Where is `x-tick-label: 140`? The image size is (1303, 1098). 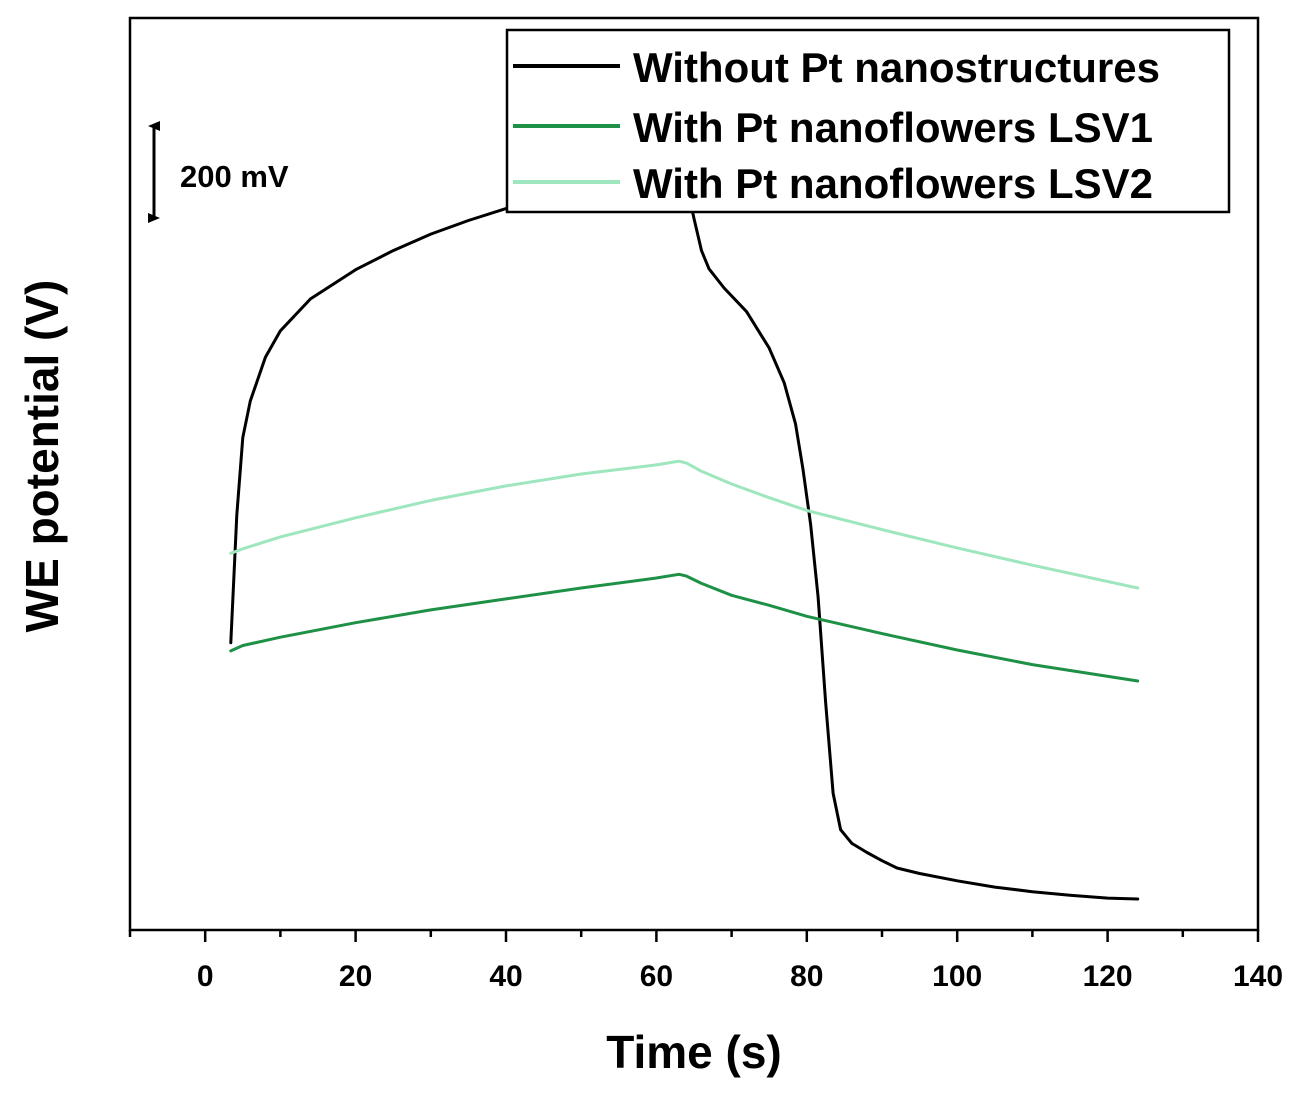
x-tick-label: 140 is located at coordinates (1258, 976).